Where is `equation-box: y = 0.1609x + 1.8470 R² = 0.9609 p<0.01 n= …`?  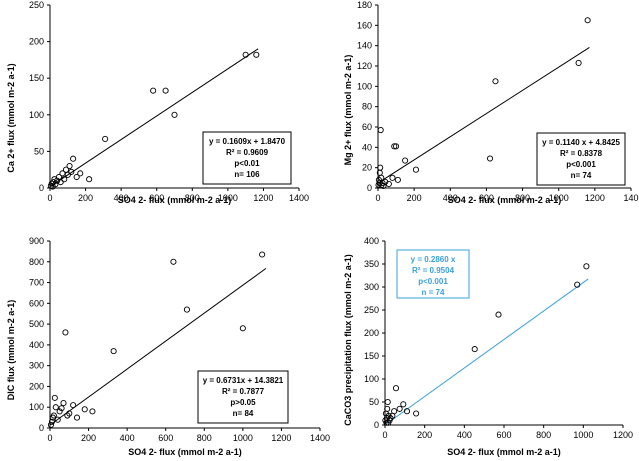
equation-box: y = 0.1609x + 1.8470 R² = 0.9609 p<0.01 n= … is located at coordinates (247, 158).